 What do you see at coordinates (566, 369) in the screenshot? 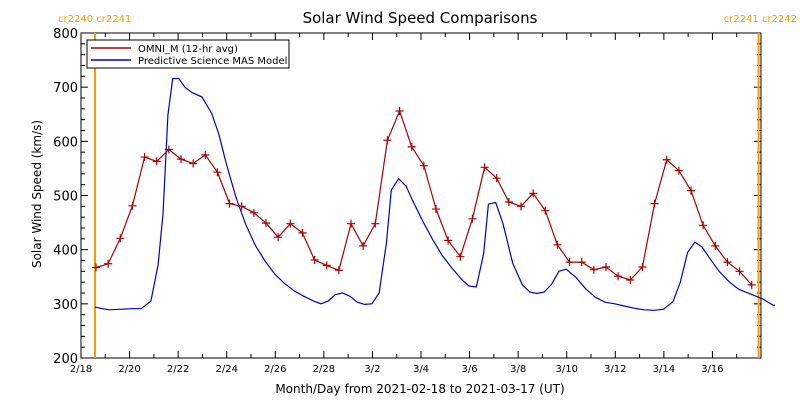
I see `x-tick-label: 3/10` at bounding box center [566, 369].